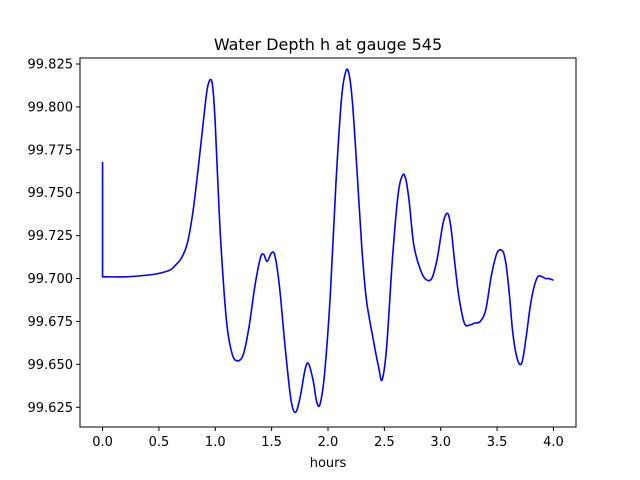 This screenshot has height=480, width=640. Describe the element at coordinates (553, 442) in the screenshot. I see `x-tick-label: 4.0` at that location.